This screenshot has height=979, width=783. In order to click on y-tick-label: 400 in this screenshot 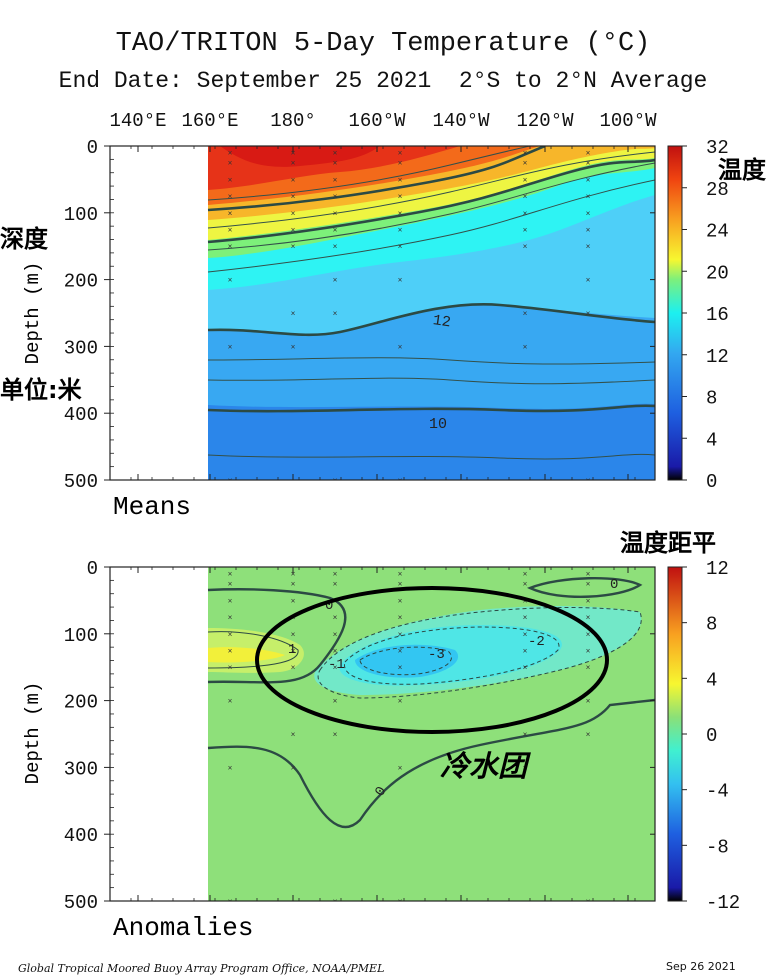, I will do `click(81, 415)`.